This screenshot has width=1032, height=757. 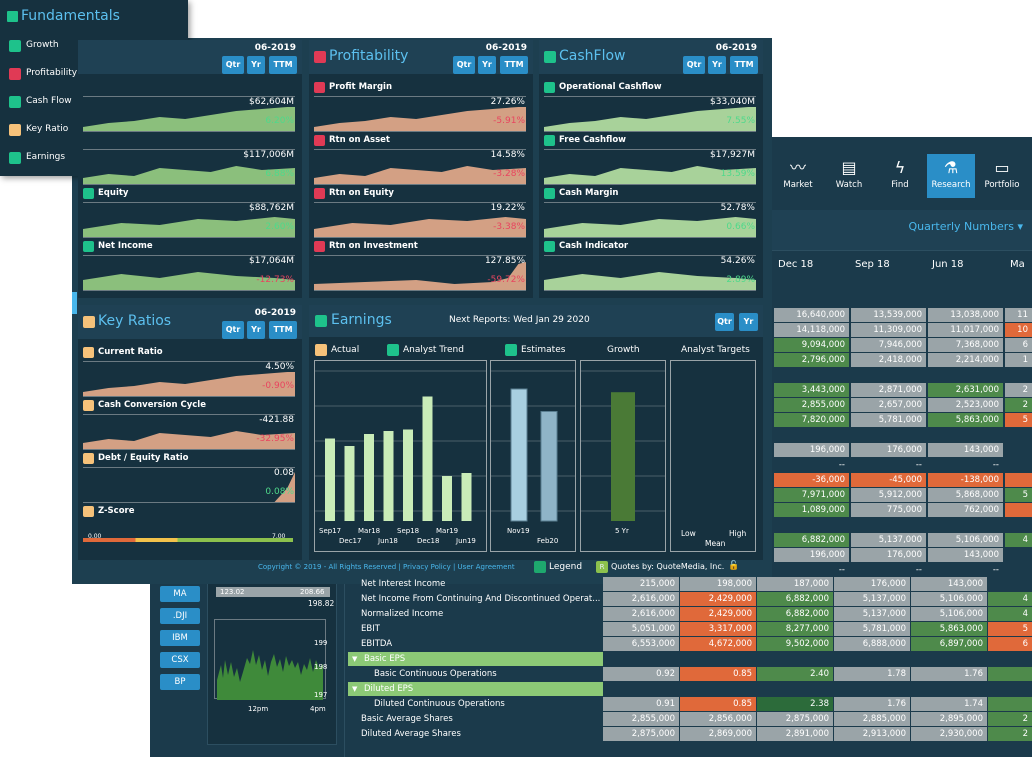 What do you see at coordinates (519, 455) in the screenshot?
I see `trend-bar` at bounding box center [519, 455].